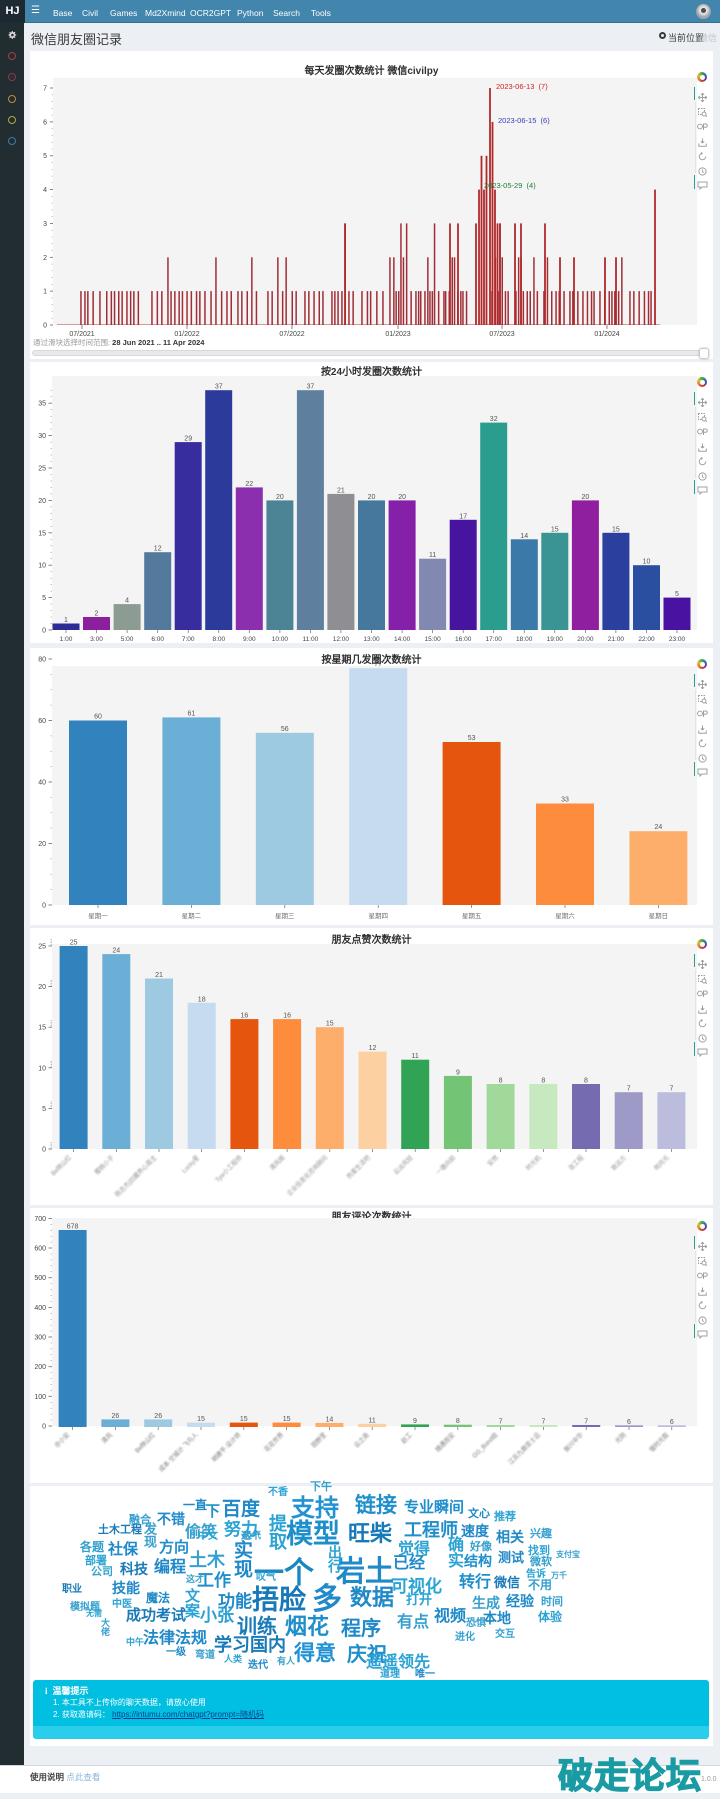 This screenshot has height=1799, width=720. I want to click on svg-text: 成本·空城计·飞鸟人, so click(178, 1452).